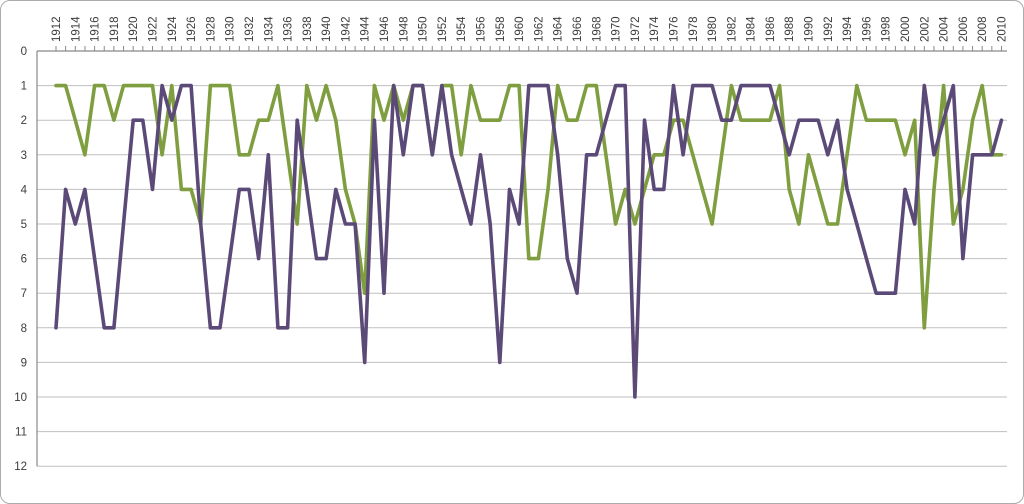  I want to click on x-axis-label: 1920, so click(134, 29).